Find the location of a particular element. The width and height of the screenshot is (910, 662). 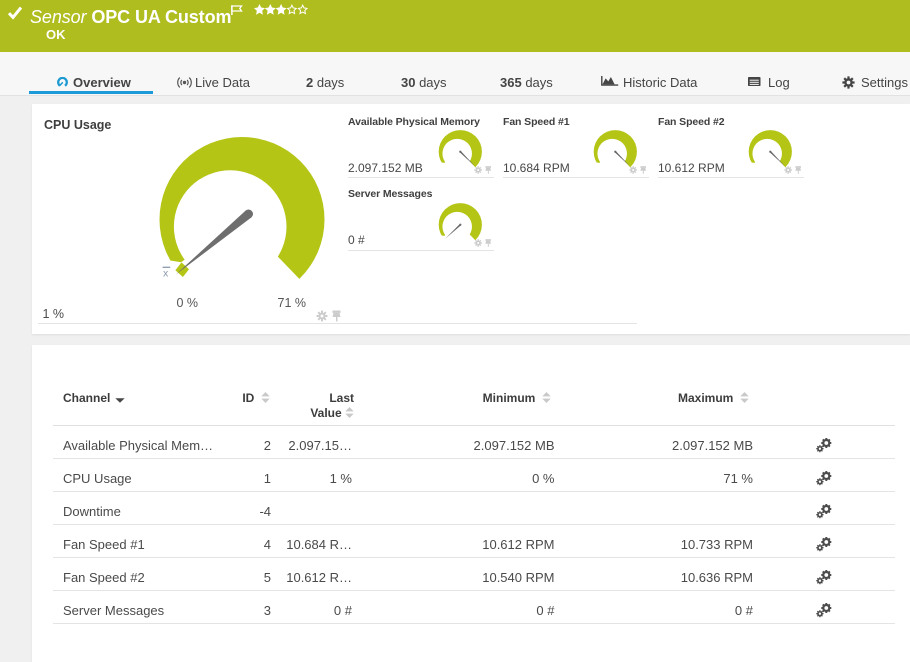

svg-text: x is located at coordinates (166, 274).